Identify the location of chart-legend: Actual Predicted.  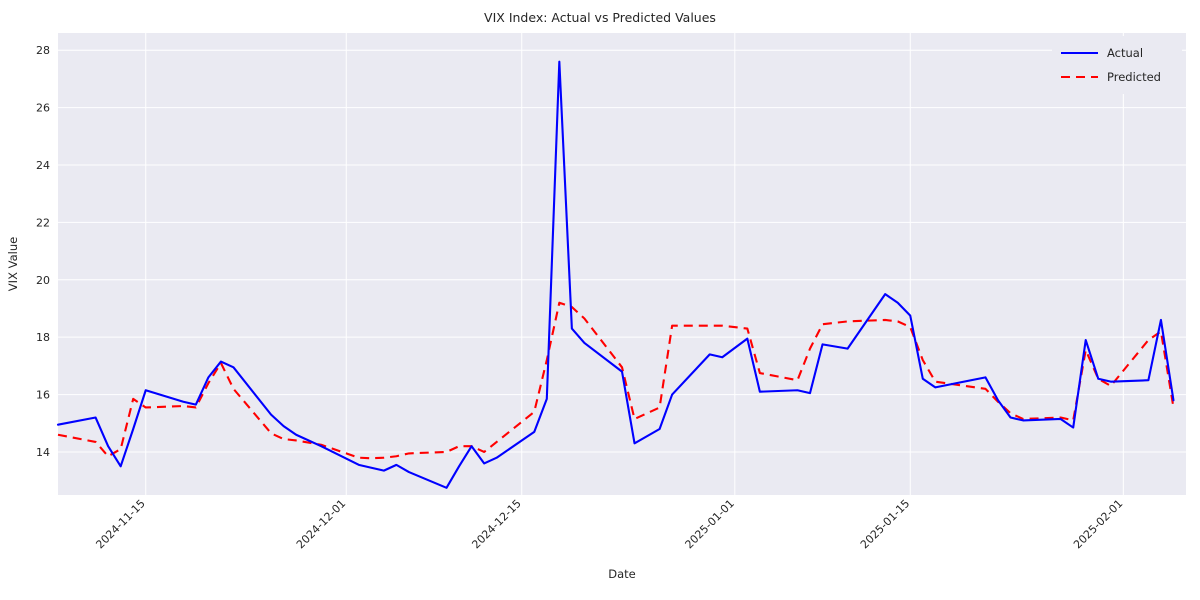
(1117, 65).